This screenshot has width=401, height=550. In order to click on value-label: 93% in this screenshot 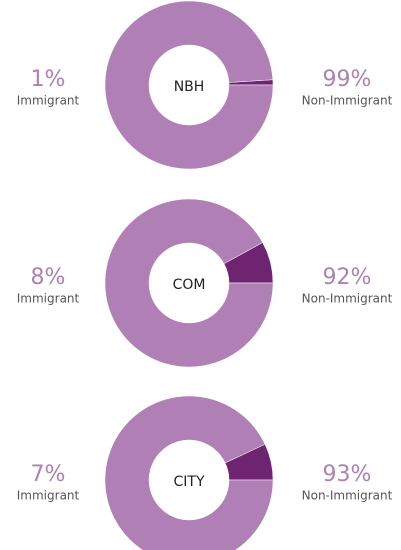, I will do `click(347, 474)`.